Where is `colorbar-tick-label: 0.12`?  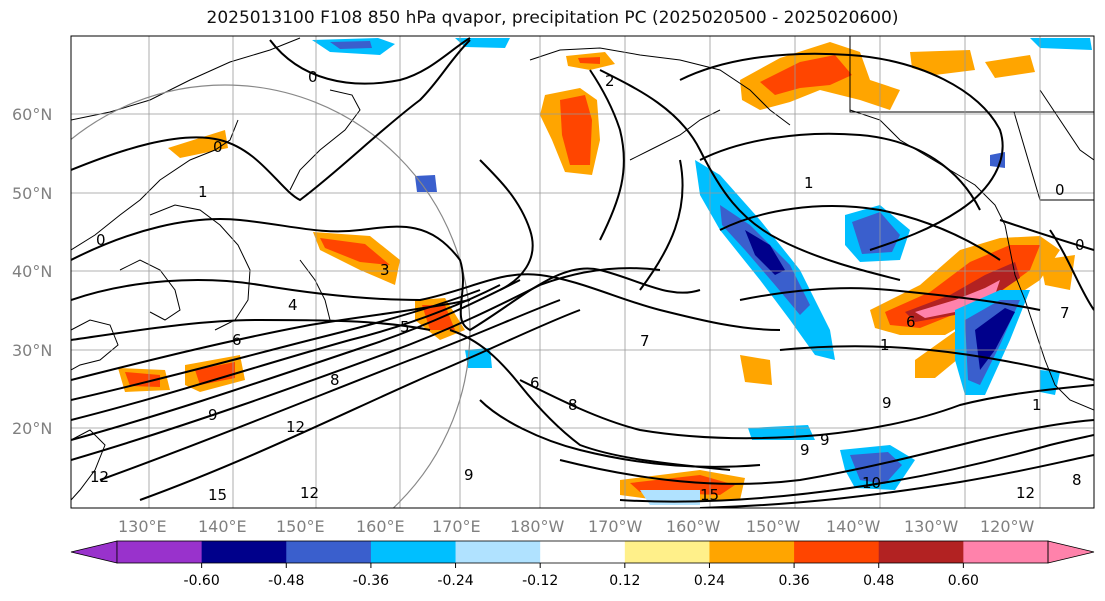
colorbar-tick-label: 0.12 is located at coordinates (624, 581).